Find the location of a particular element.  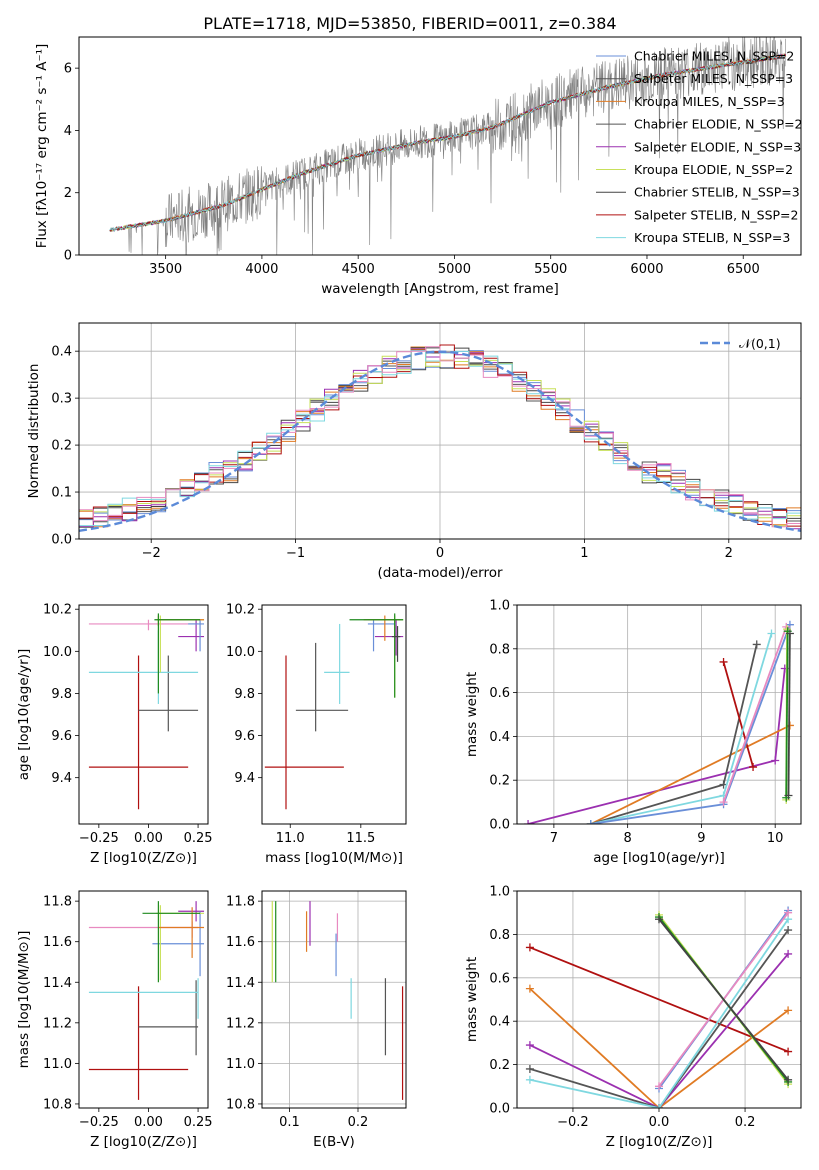

y-tick-label: 0.6 is located at coordinates (499, 978).